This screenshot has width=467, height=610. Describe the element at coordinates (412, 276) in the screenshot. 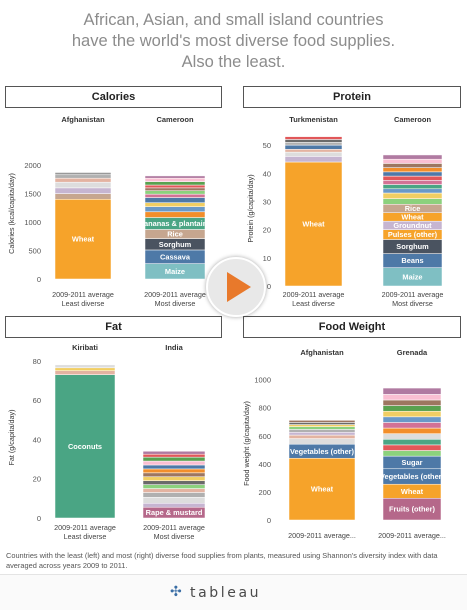

I see `segment-label: Maize` at that location.